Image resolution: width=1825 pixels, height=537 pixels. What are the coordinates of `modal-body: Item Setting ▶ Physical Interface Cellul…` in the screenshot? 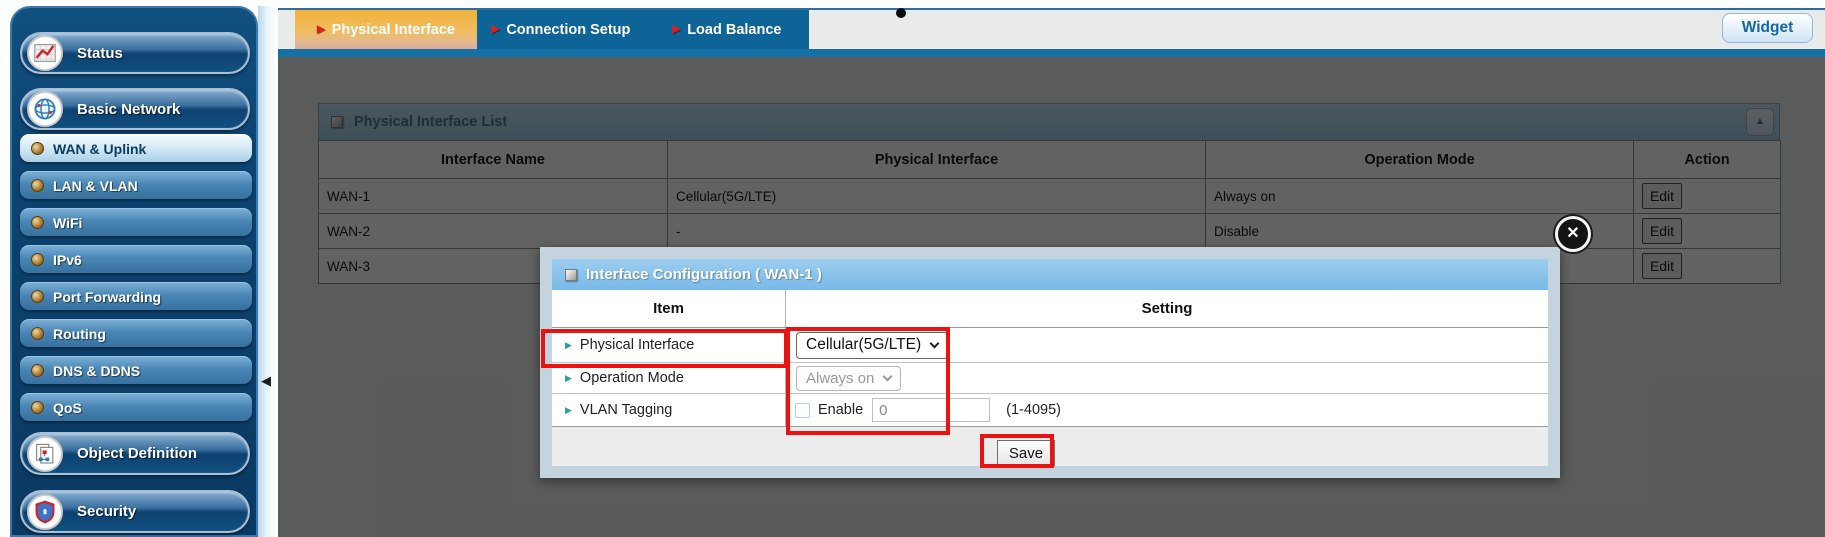 It's located at (1050, 358).